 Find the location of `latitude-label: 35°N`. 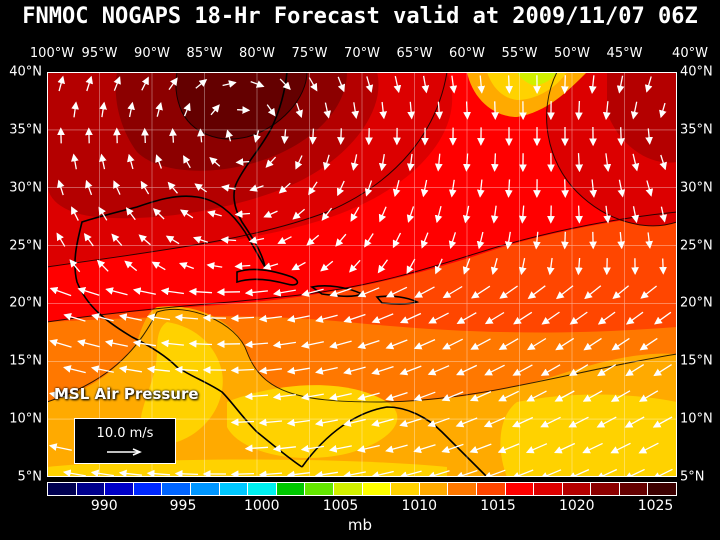

latitude-label: 35°N is located at coordinates (696, 130).